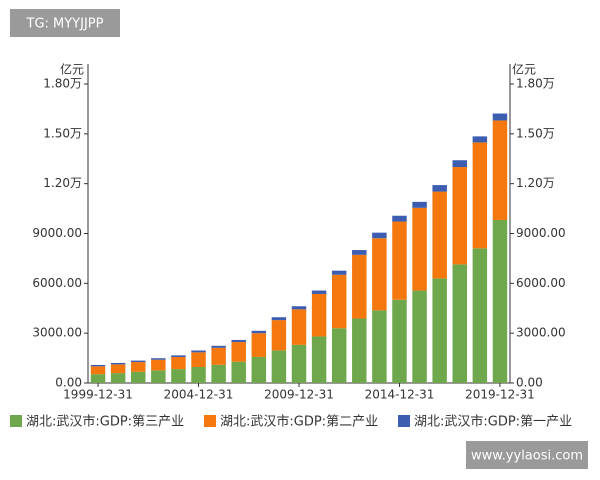 This screenshot has width=600, height=480. I want to click on y2-tick-label: 1.20万, so click(535, 183).